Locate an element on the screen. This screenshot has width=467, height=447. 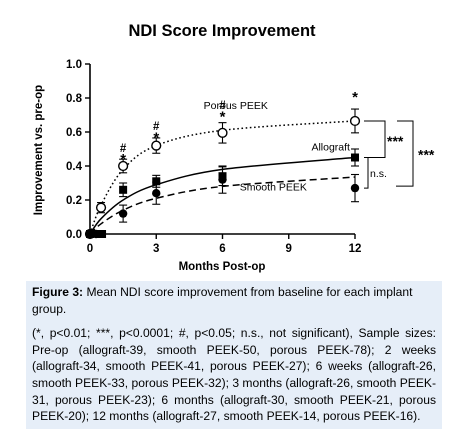
y-tick-label: 0.6 is located at coordinates (74, 133).